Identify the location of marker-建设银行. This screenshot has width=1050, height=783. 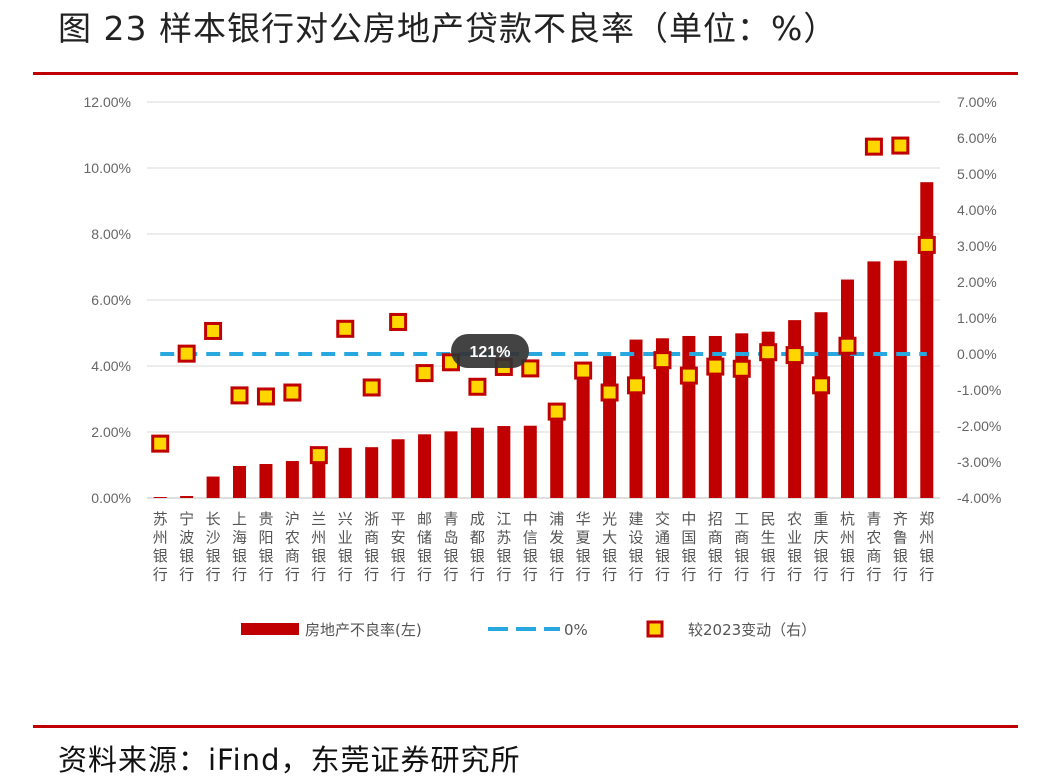
(636, 385).